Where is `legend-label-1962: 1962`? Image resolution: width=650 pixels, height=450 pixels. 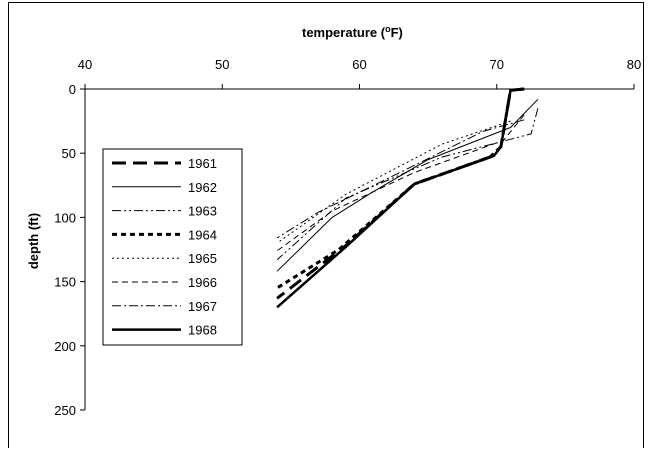
legend-label-1962: 1962 is located at coordinates (202, 187).